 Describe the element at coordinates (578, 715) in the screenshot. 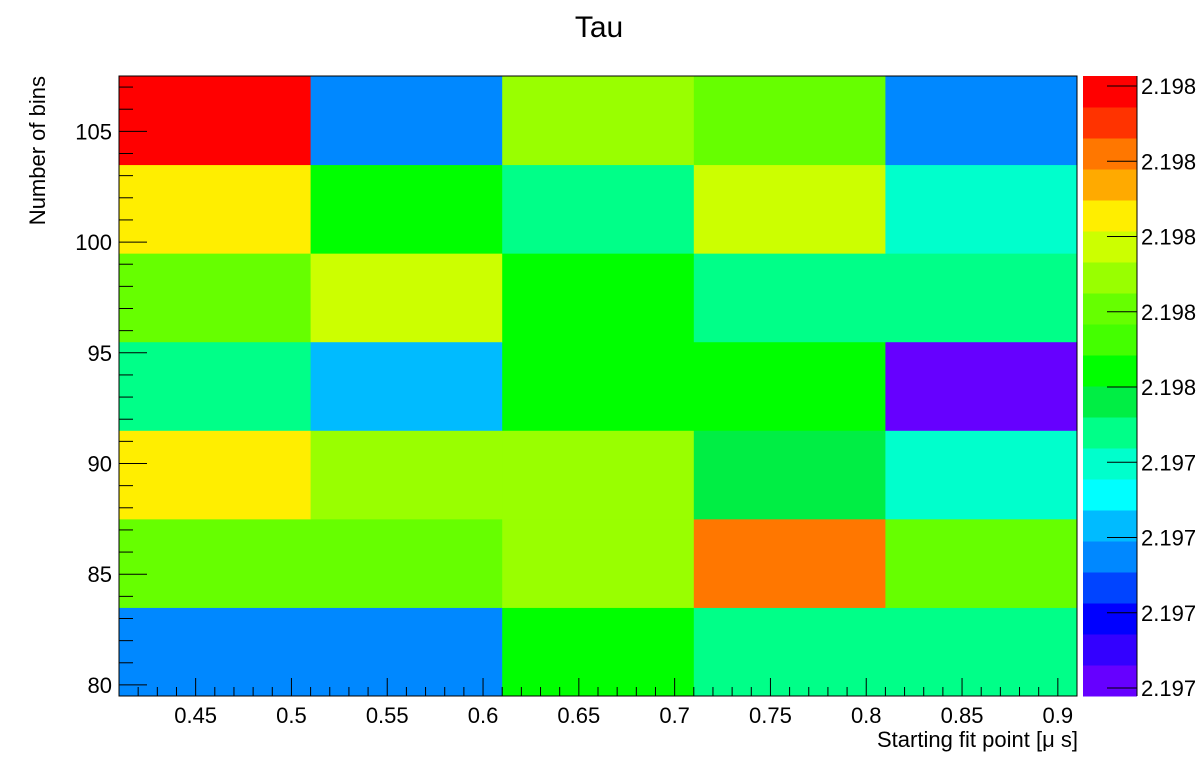

I see `x-tick-label: 0.65` at that location.